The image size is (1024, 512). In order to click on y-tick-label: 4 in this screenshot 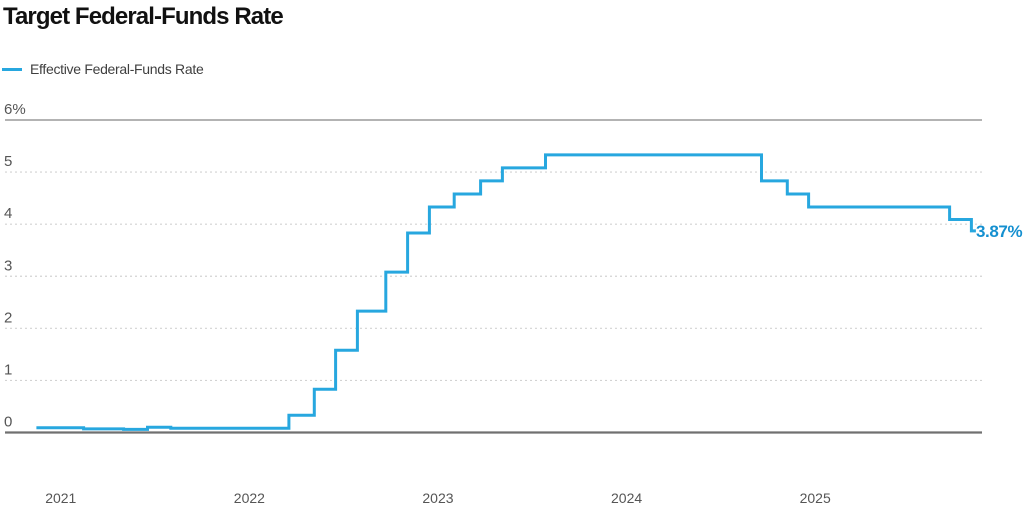, I will do `click(8, 213)`.